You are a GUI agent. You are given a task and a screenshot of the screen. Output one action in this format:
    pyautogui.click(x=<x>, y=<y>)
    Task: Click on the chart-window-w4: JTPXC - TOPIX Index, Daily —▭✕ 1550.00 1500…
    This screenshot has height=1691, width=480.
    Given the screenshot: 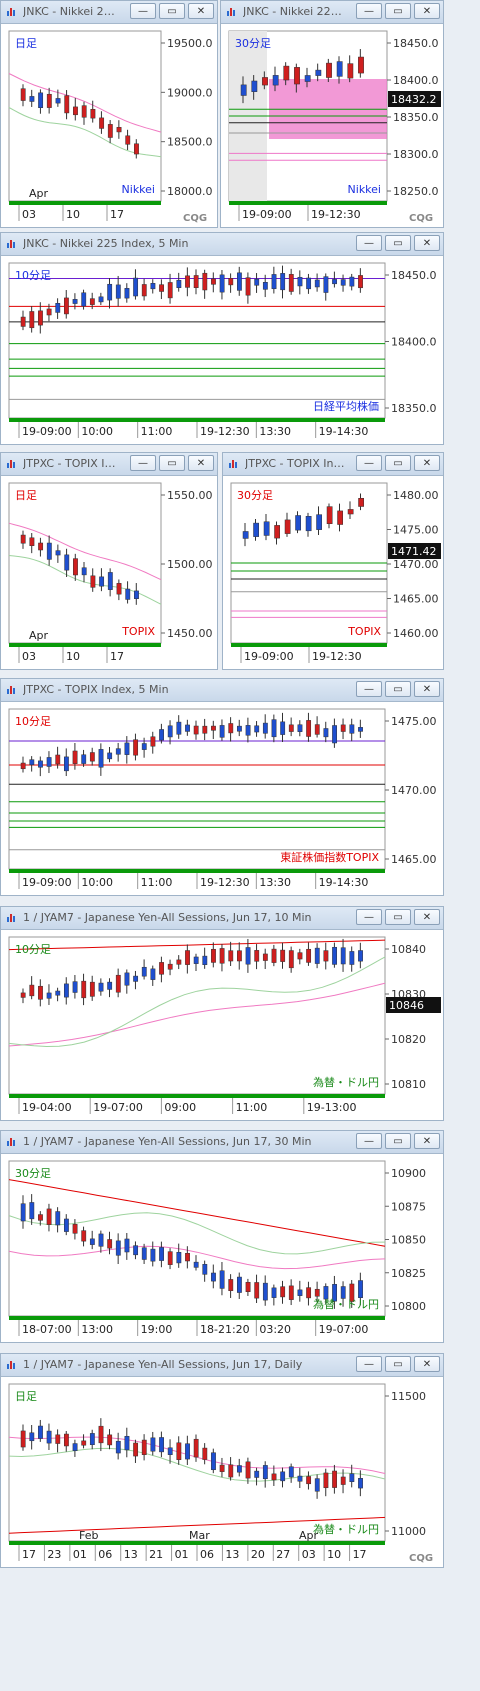 What is the action you would take?
    pyautogui.click(x=109, y=561)
    